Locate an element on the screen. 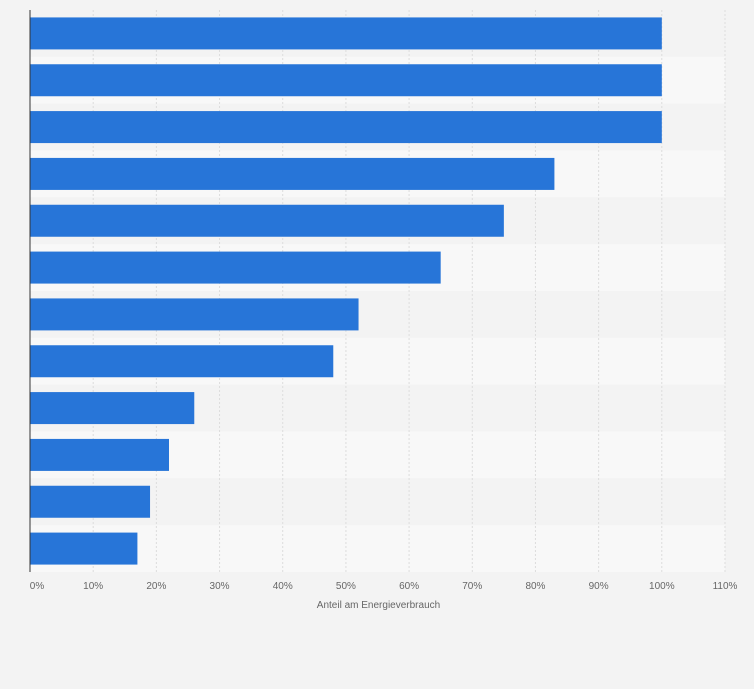 The width and height of the screenshot is (754, 689). x-tick-label: 0% is located at coordinates (37, 586).